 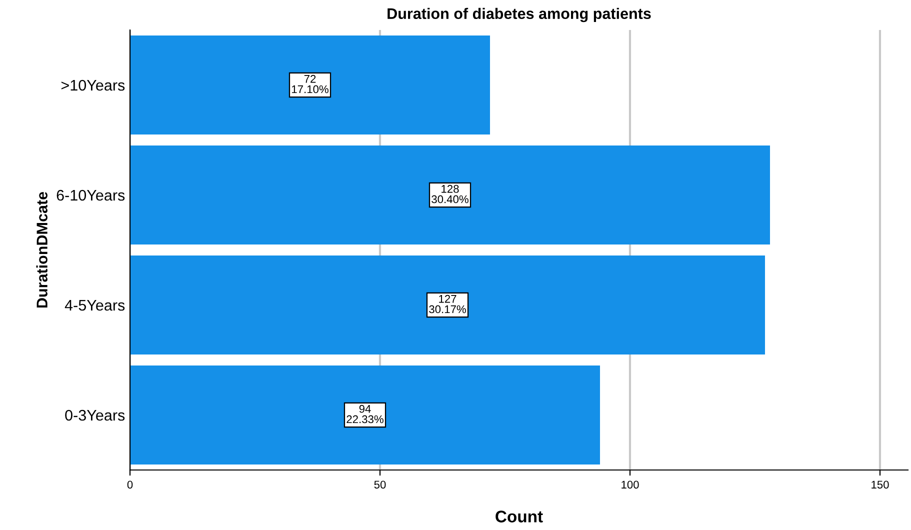 What do you see at coordinates (880, 484) in the screenshot?
I see `x-tick-label: 150` at bounding box center [880, 484].